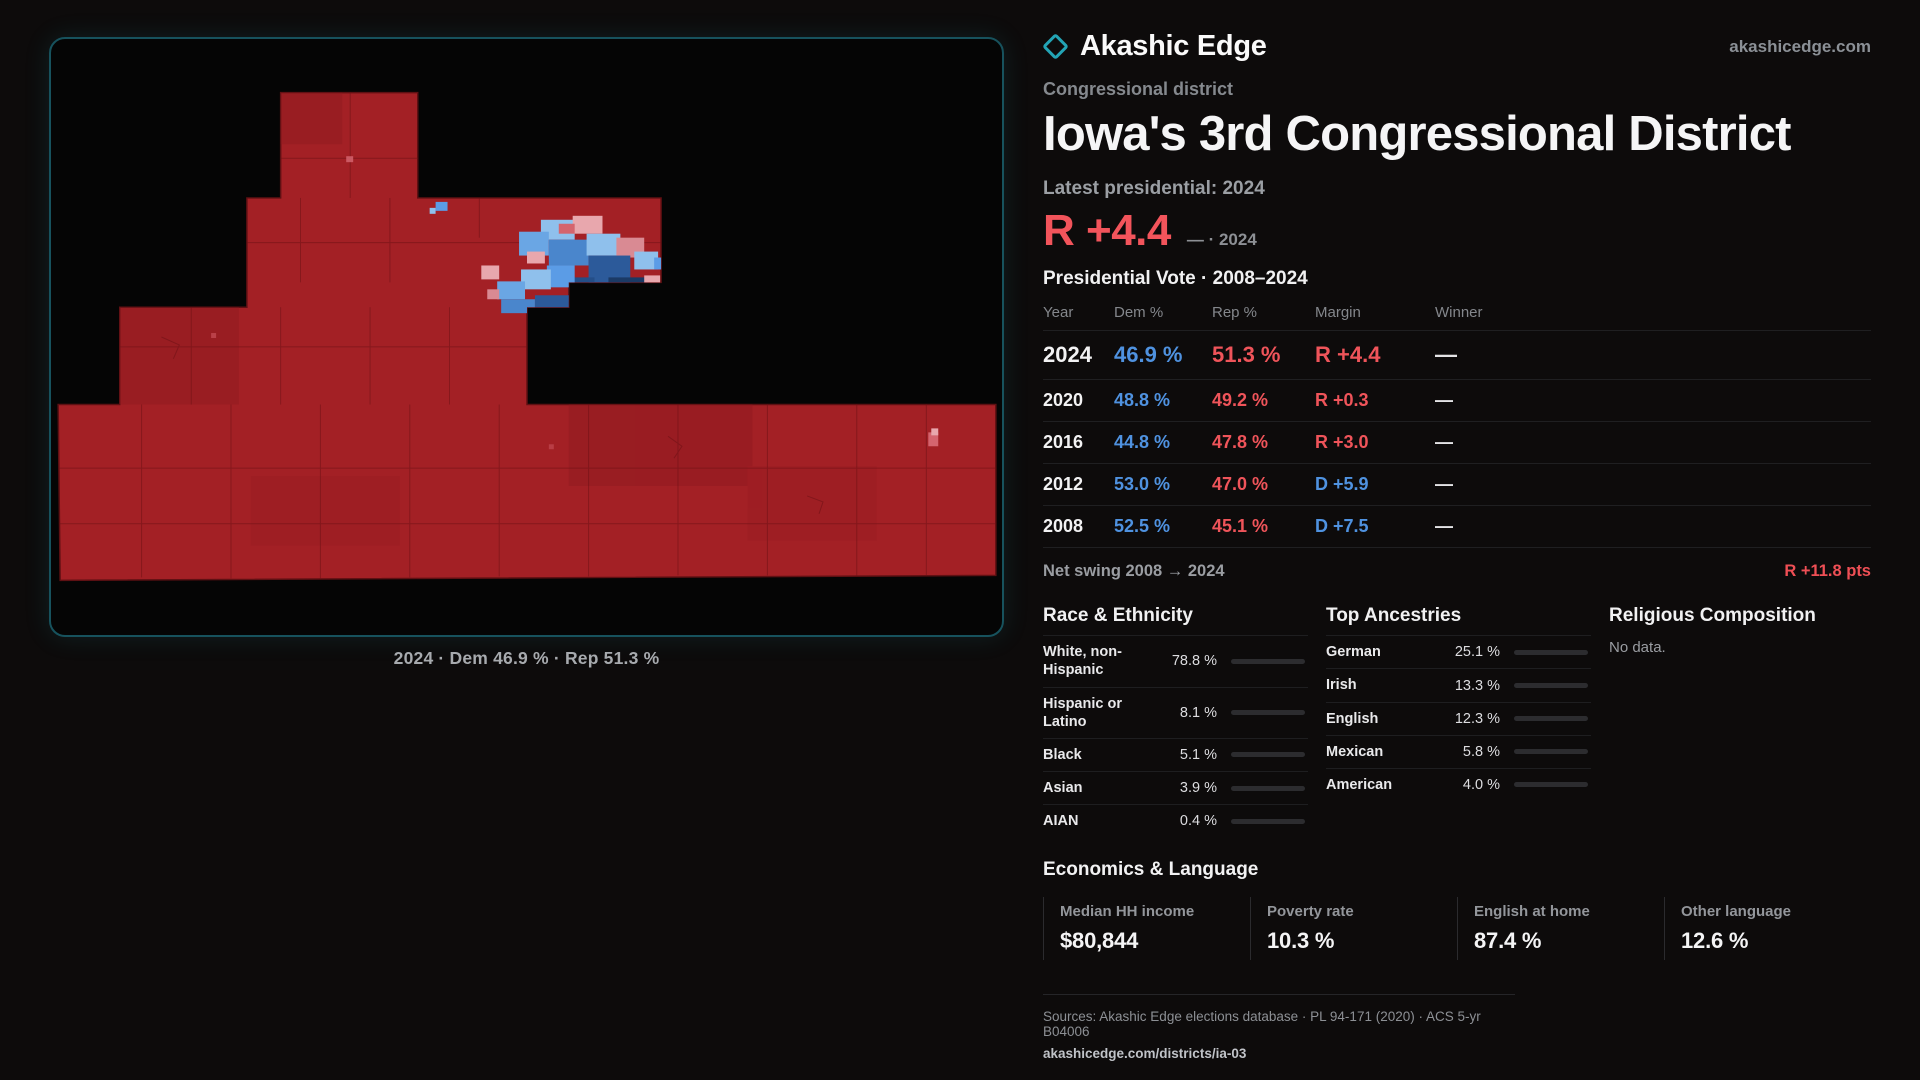 This screenshot has height=1080, width=1920. I want to click on row-margin: R +0.3, so click(1342, 400).